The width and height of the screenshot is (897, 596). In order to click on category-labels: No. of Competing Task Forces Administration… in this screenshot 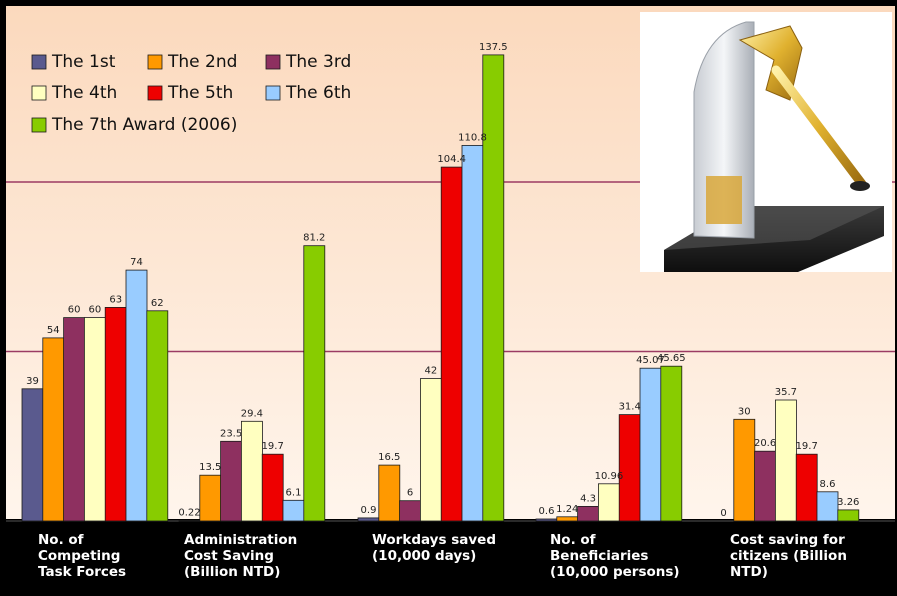, I will do `click(442, 556)`.